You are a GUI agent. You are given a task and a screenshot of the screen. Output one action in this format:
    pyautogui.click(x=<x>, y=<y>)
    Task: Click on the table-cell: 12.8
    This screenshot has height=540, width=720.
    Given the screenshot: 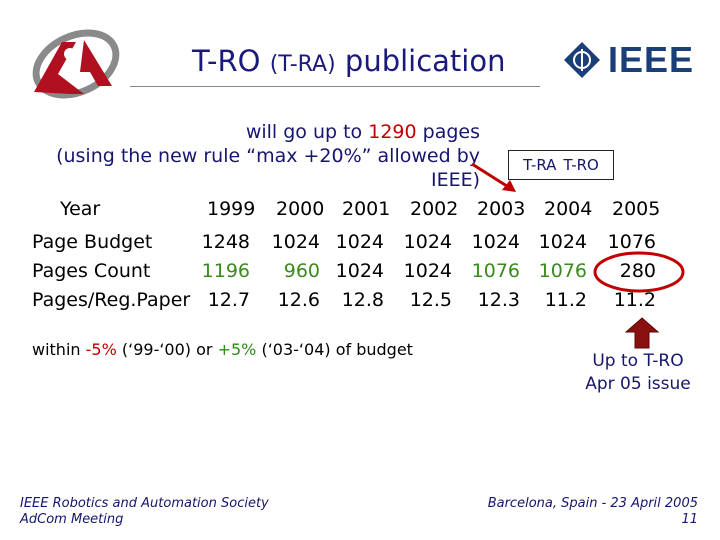 What is the action you would take?
    pyautogui.click(x=362, y=300)
    